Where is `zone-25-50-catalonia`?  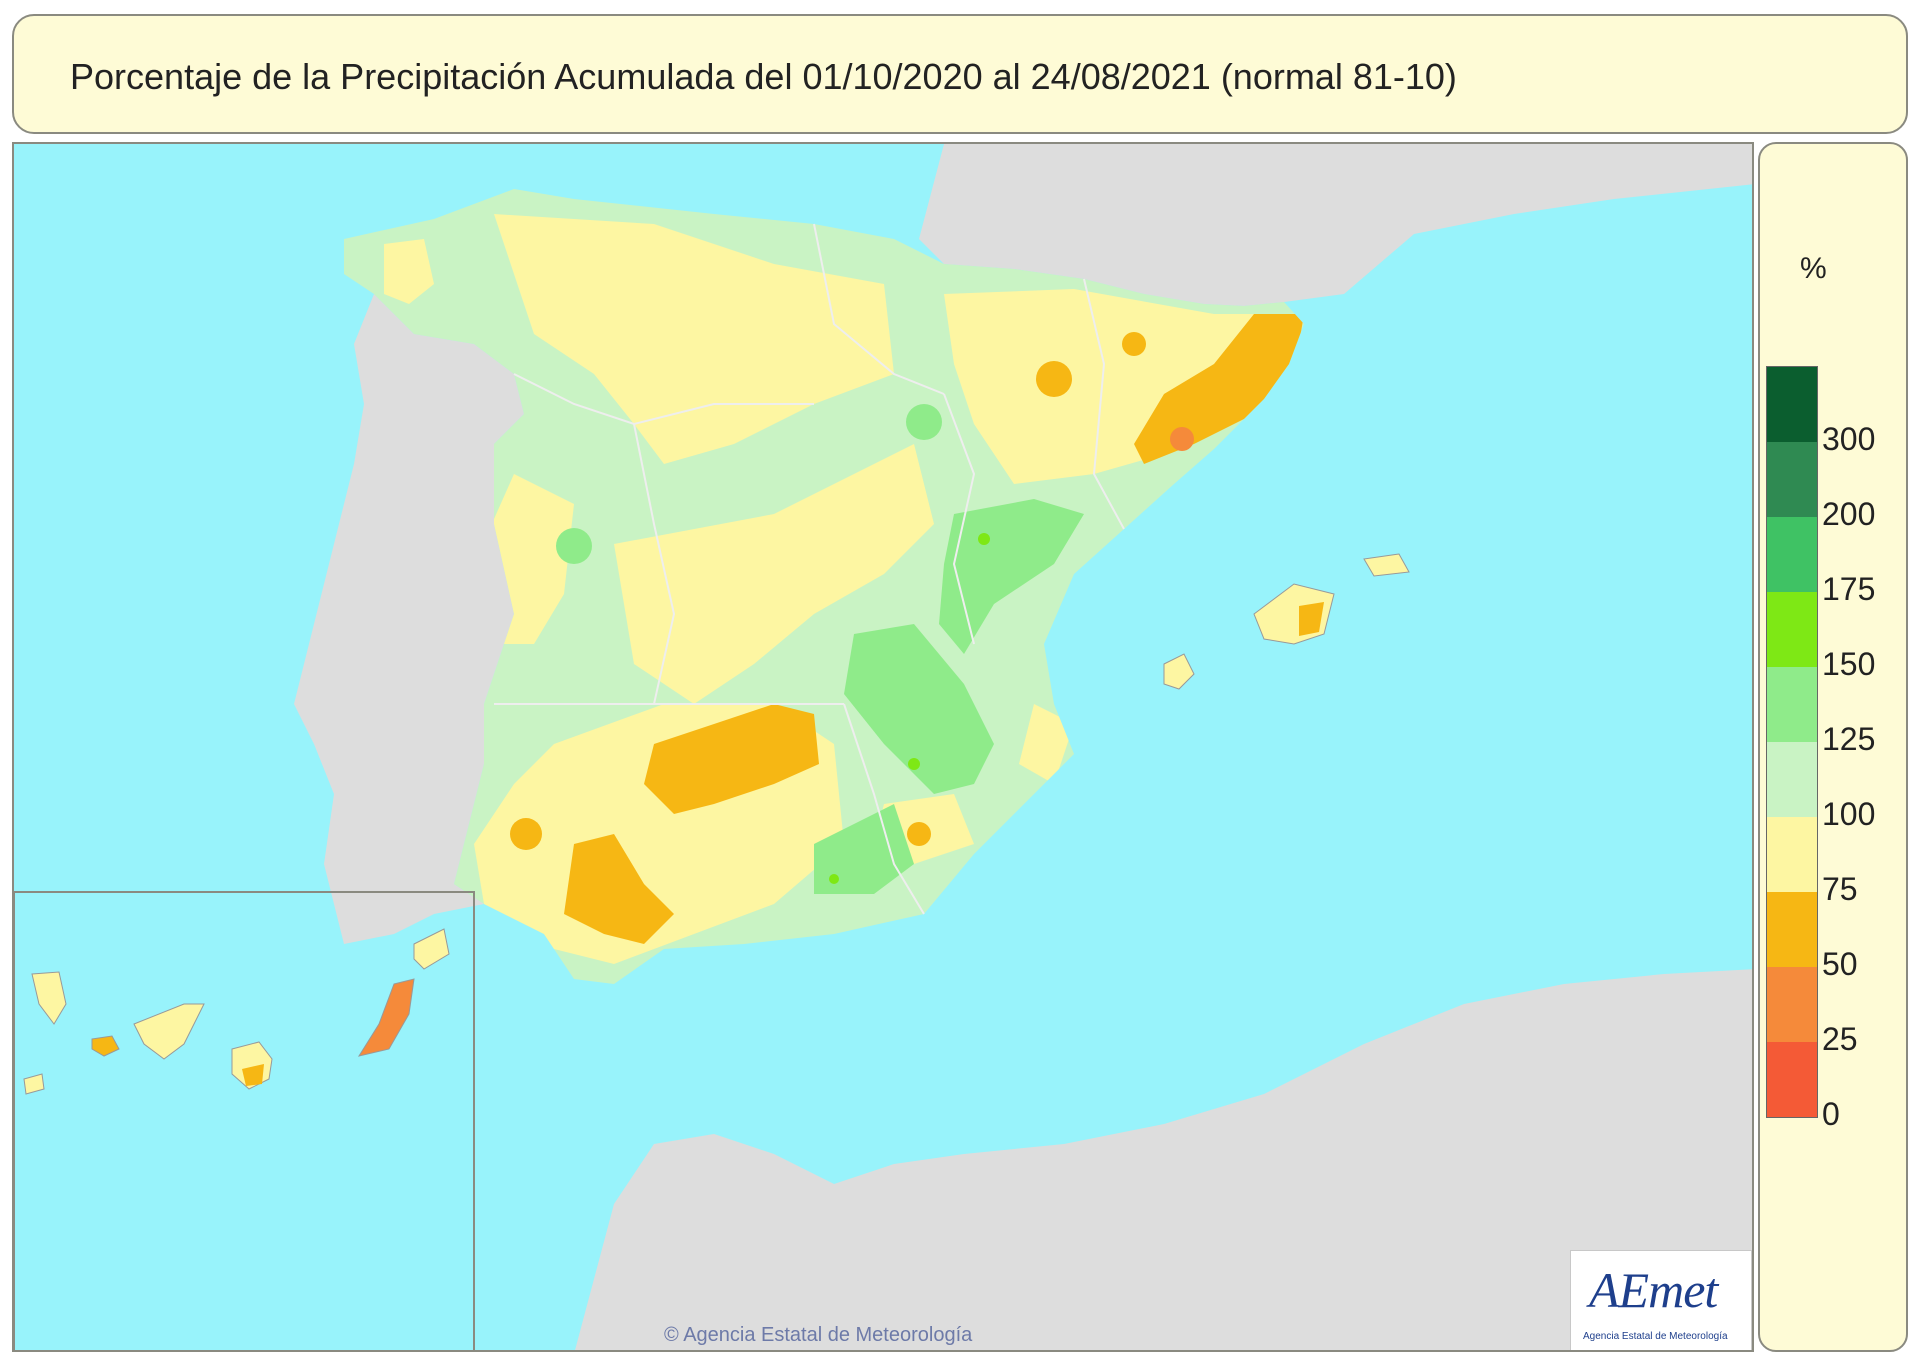 zone-25-50-catalonia is located at coordinates (1182, 439).